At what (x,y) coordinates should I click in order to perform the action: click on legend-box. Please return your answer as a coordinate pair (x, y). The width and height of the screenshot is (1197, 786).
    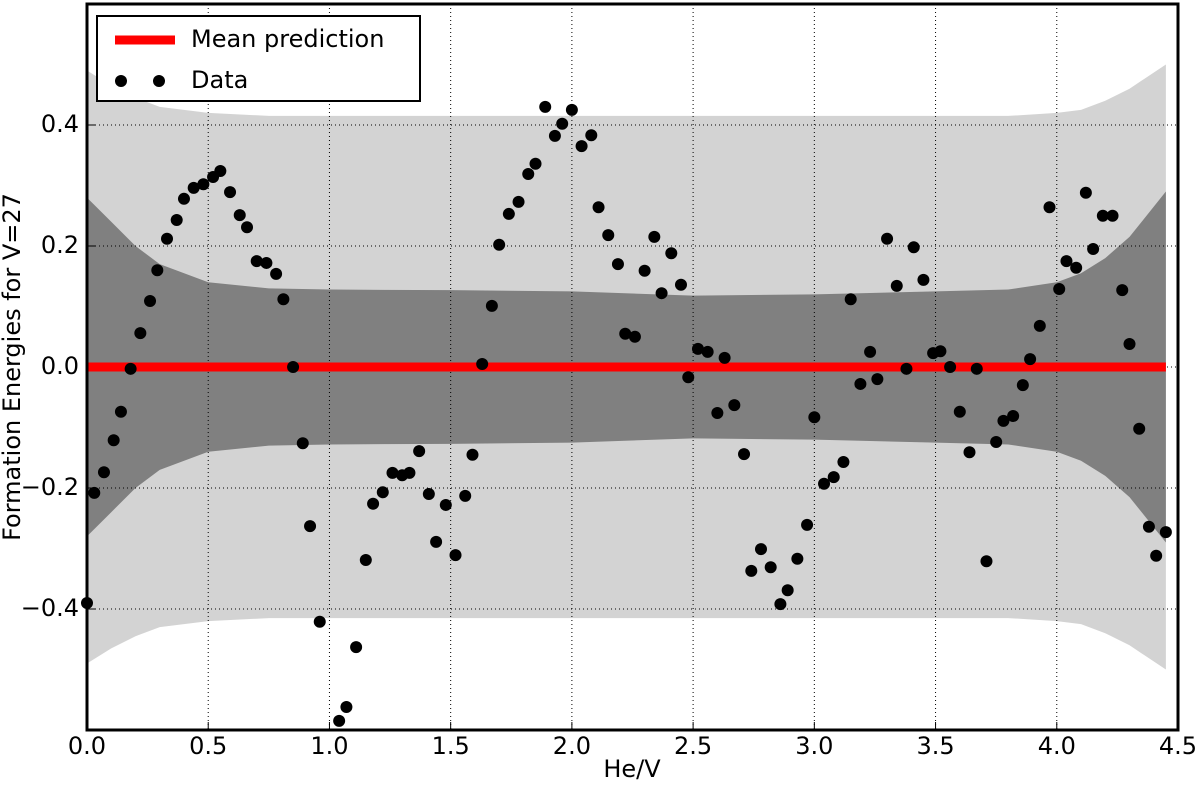
    Looking at the image, I should click on (258, 58).